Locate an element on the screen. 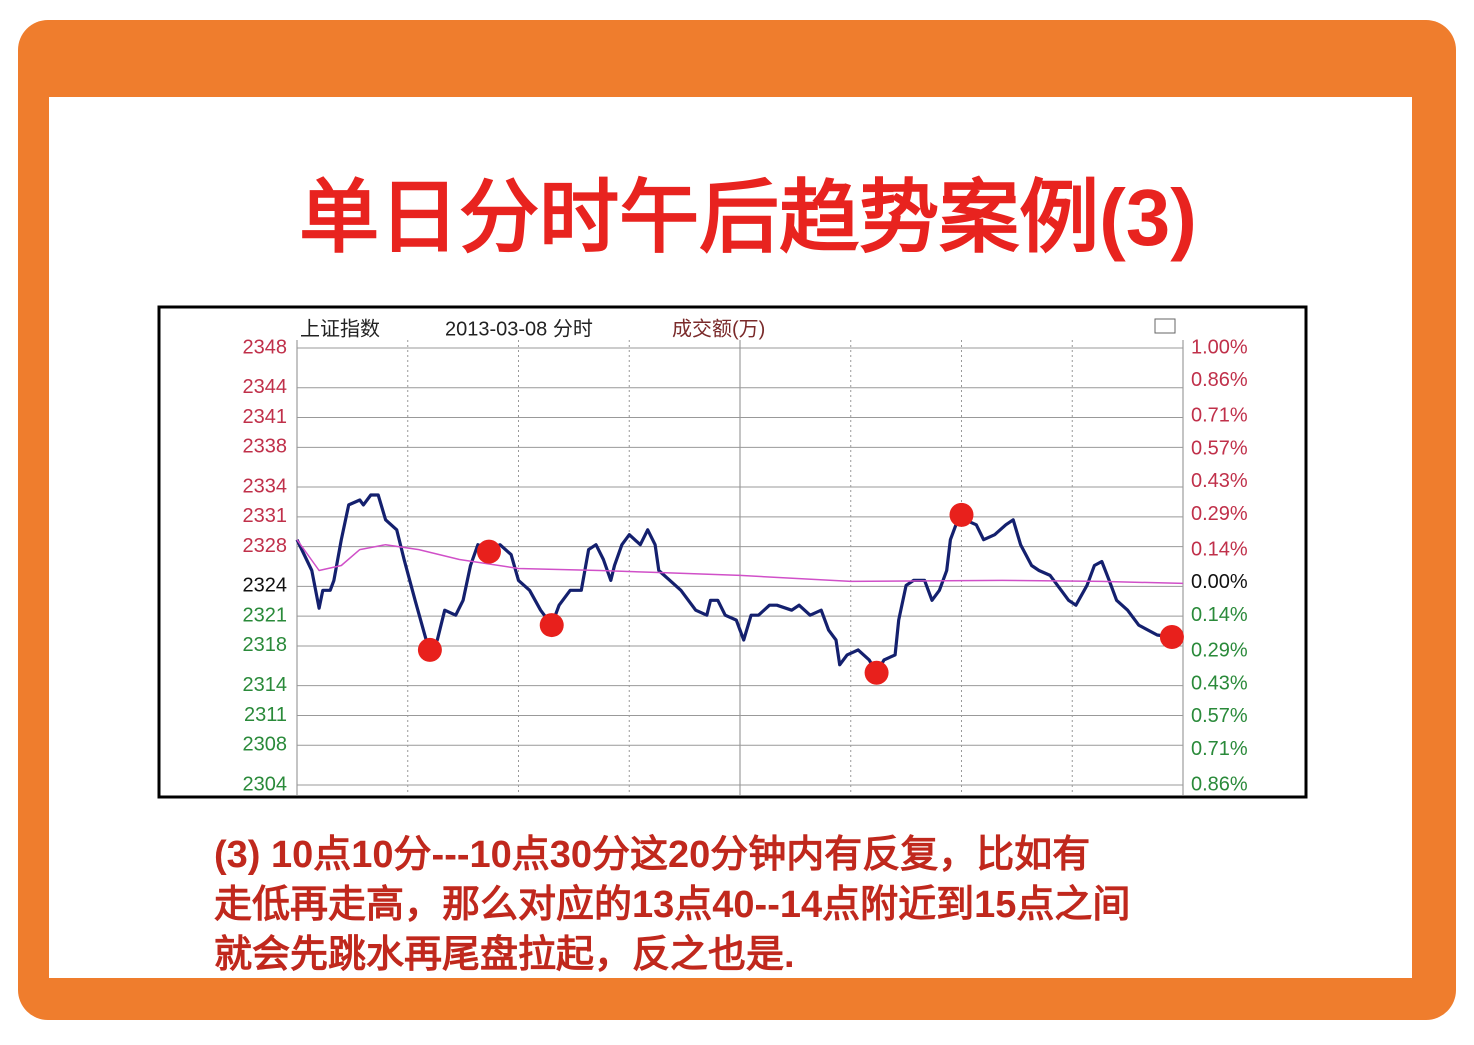 The width and height of the screenshot is (1474, 1045). y-tick-label: 2314 is located at coordinates (265, 685).